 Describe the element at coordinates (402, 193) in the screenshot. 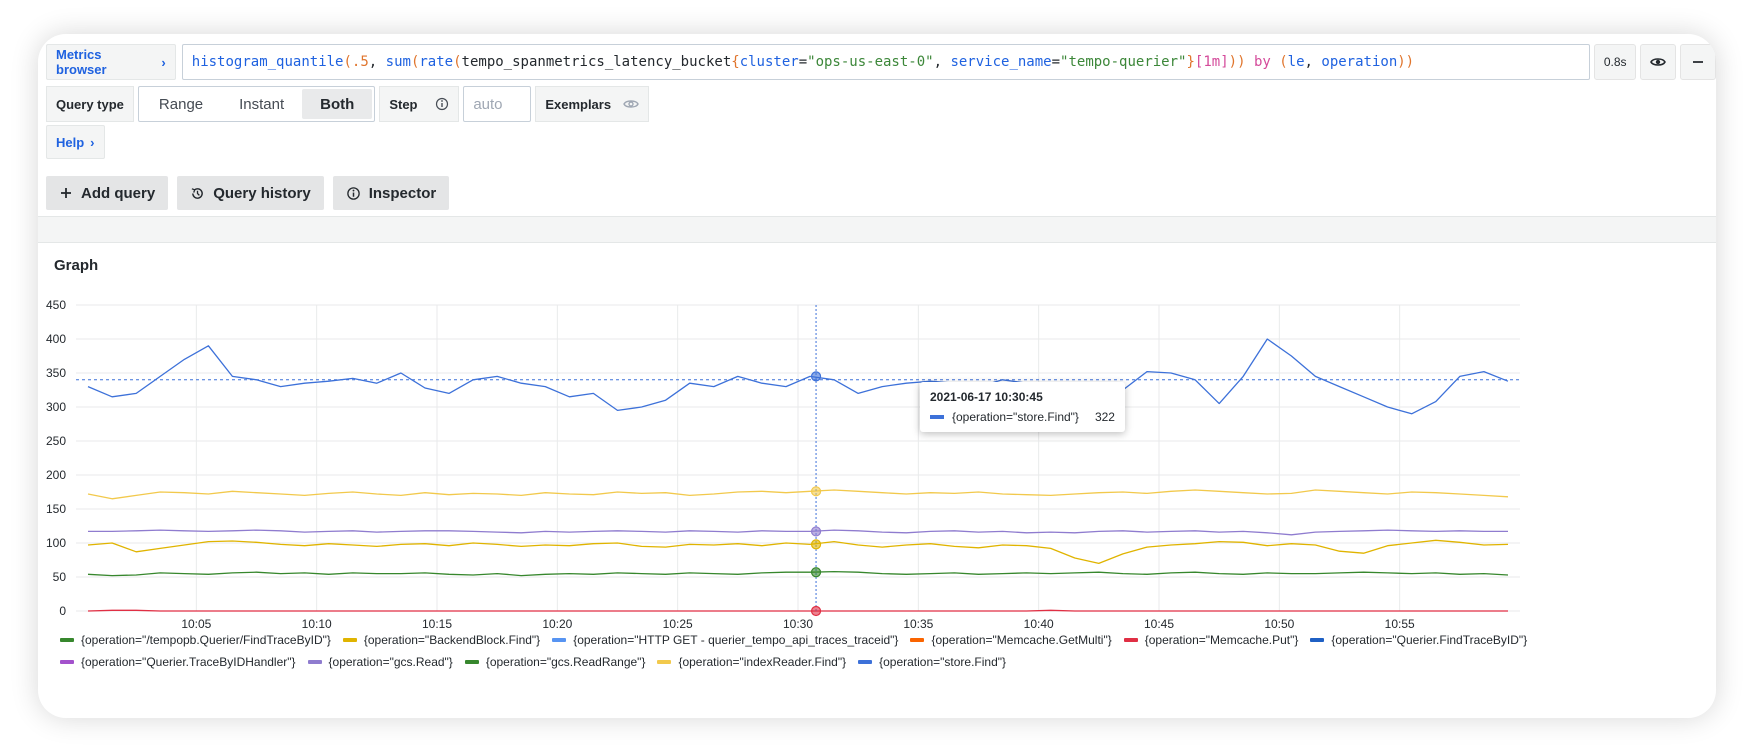

I see `inspector-label: Inspector` at that location.